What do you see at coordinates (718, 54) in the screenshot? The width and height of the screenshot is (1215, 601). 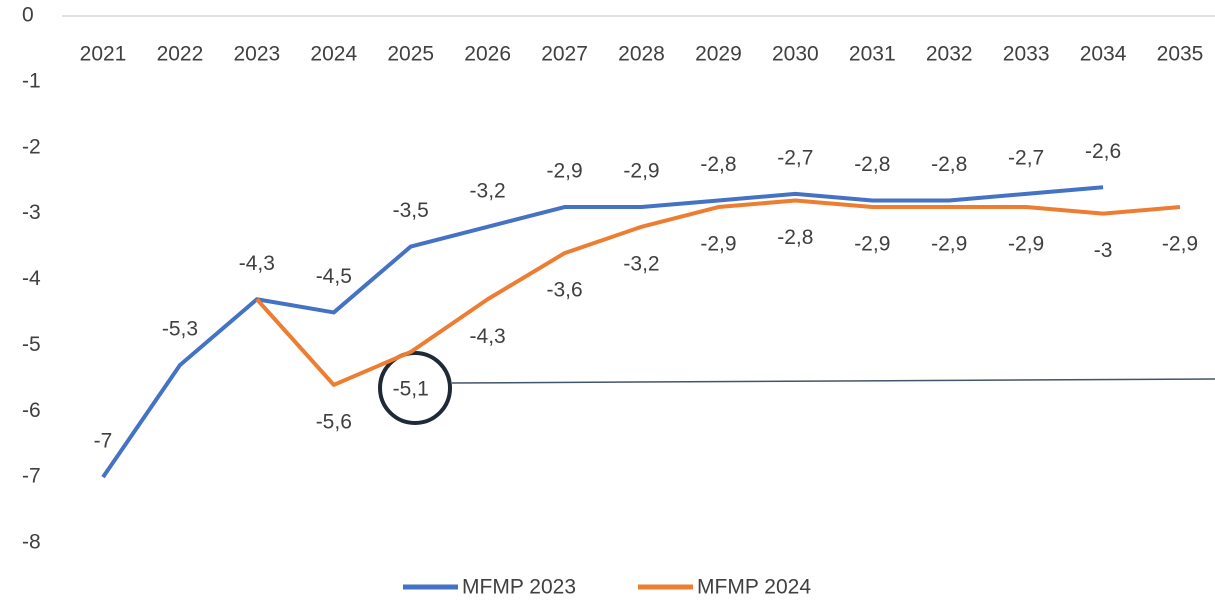 I see `x-tick-label: 2029` at bounding box center [718, 54].